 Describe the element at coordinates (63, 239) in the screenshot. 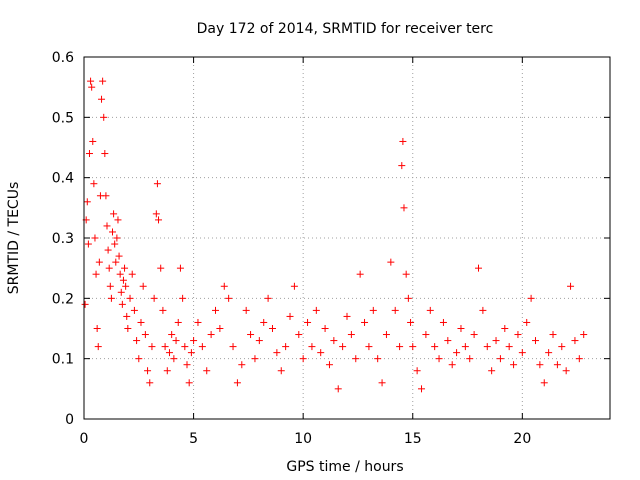

I see `y-tick-label: 0.3` at that location.